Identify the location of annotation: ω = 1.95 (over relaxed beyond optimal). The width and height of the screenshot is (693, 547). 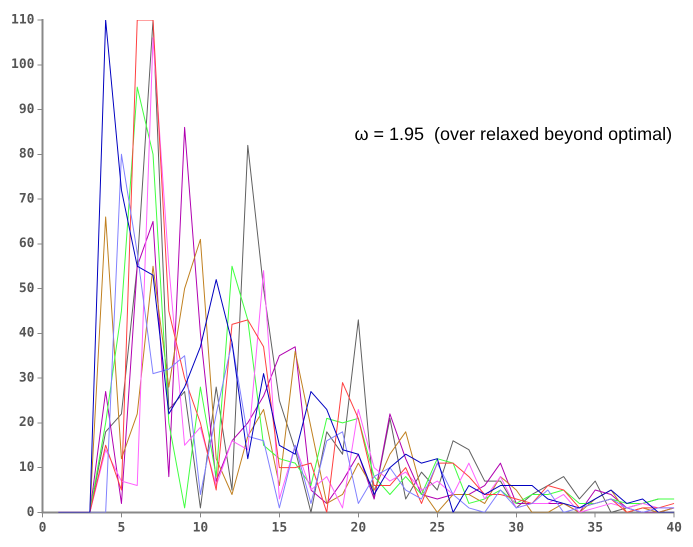
(513, 134).